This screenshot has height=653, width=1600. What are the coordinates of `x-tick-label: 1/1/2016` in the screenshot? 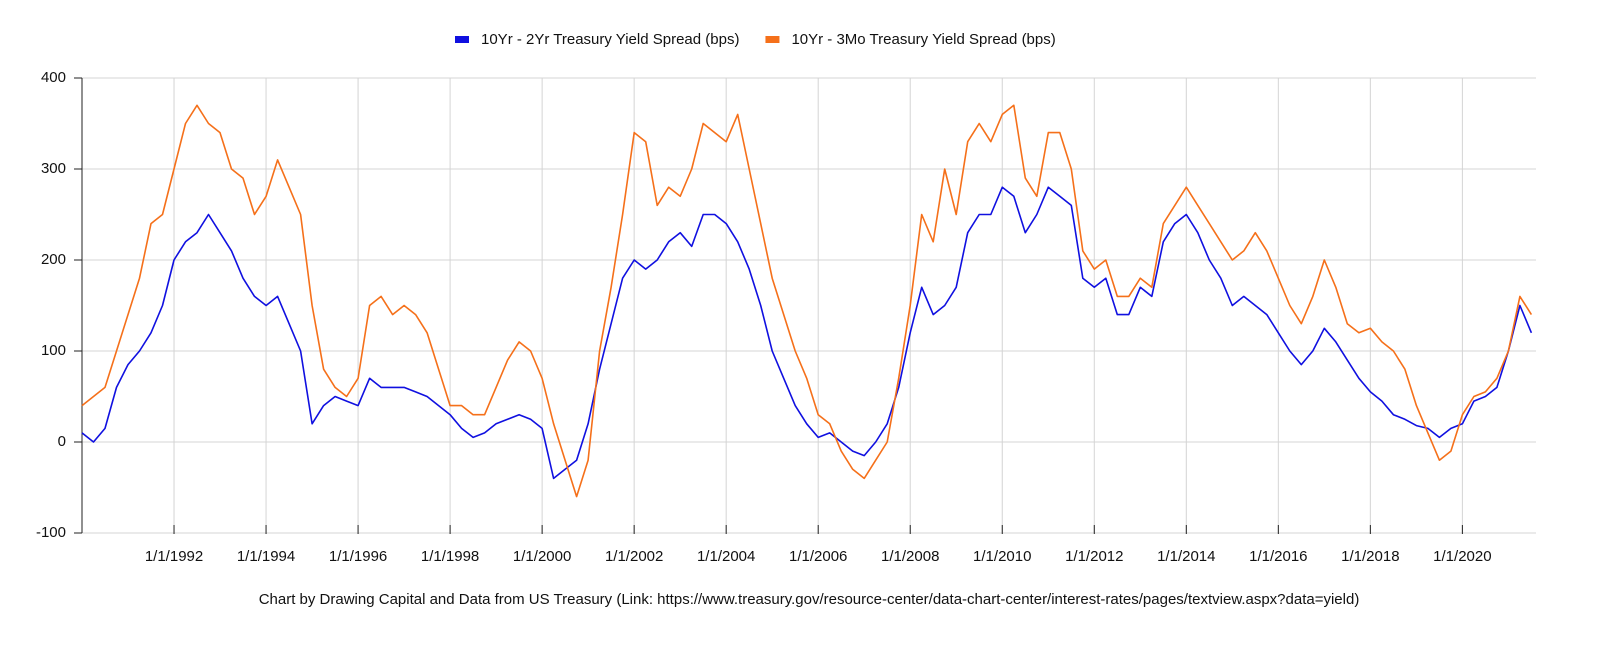 It's located at (1278, 556).